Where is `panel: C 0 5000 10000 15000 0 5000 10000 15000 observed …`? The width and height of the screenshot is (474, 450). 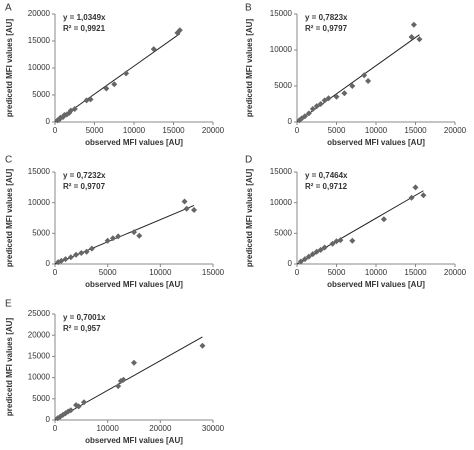 panel: C 0 5000 10000 15000 0 5000 10000 15000 observed … is located at coordinates (115, 222).